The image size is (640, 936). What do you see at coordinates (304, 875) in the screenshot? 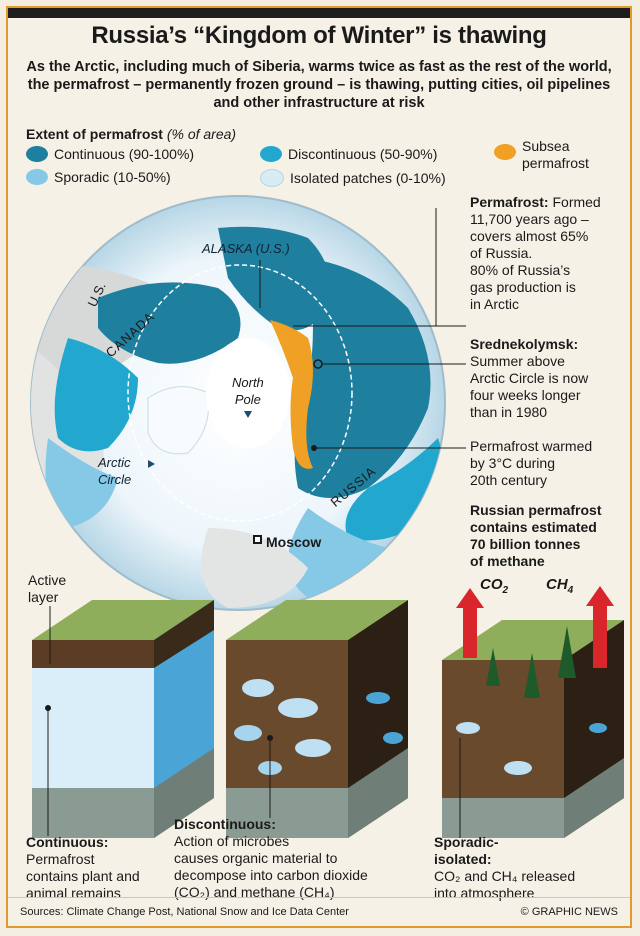
I see `discontinuous-l2: decompose into carbon dioxide` at bounding box center [304, 875].